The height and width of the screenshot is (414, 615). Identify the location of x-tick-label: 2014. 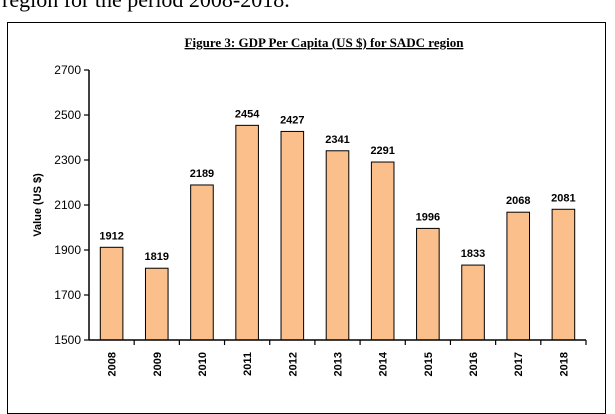
(384, 363).